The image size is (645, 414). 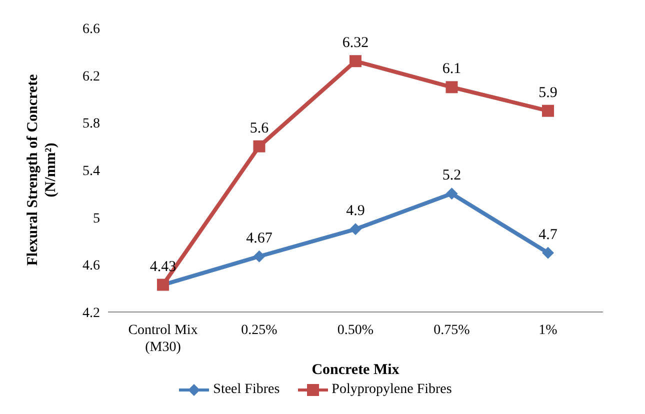 I want to click on y-tick-label: 5, so click(x=96, y=218).